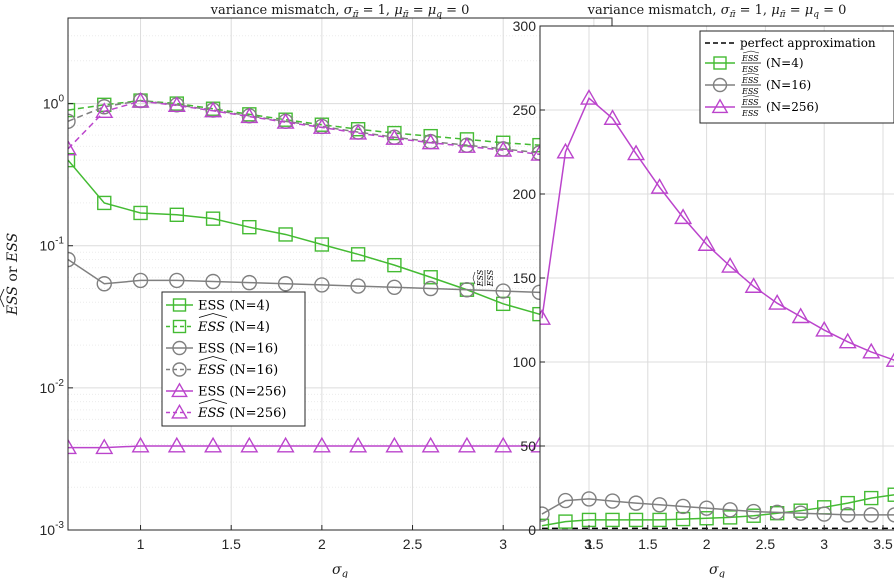 This screenshot has width=894, height=578. Describe the element at coordinates (525, 278) in the screenshot. I see `right-y-tick-label: 150` at that location.